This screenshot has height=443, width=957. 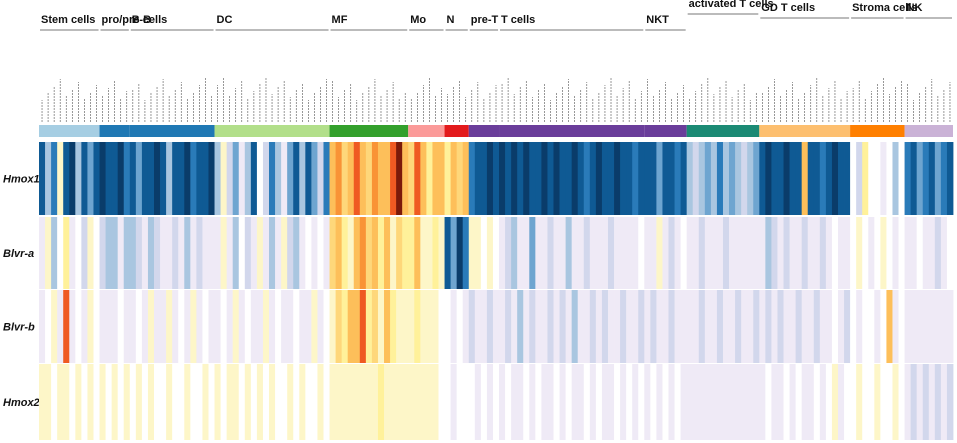 I want to click on group-label-stem-cells: Stem cells, so click(x=68, y=20).